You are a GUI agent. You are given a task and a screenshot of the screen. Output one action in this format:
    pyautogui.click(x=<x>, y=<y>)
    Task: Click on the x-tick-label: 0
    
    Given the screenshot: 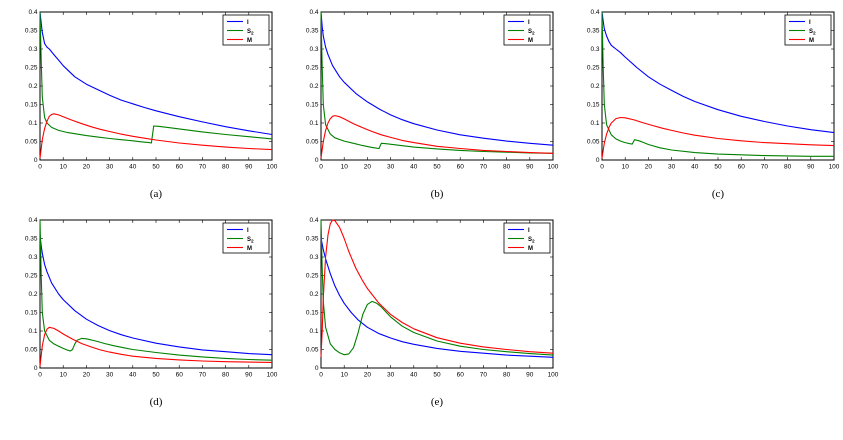 What is the action you would take?
    pyautogui.click(x=321, y=375)
    